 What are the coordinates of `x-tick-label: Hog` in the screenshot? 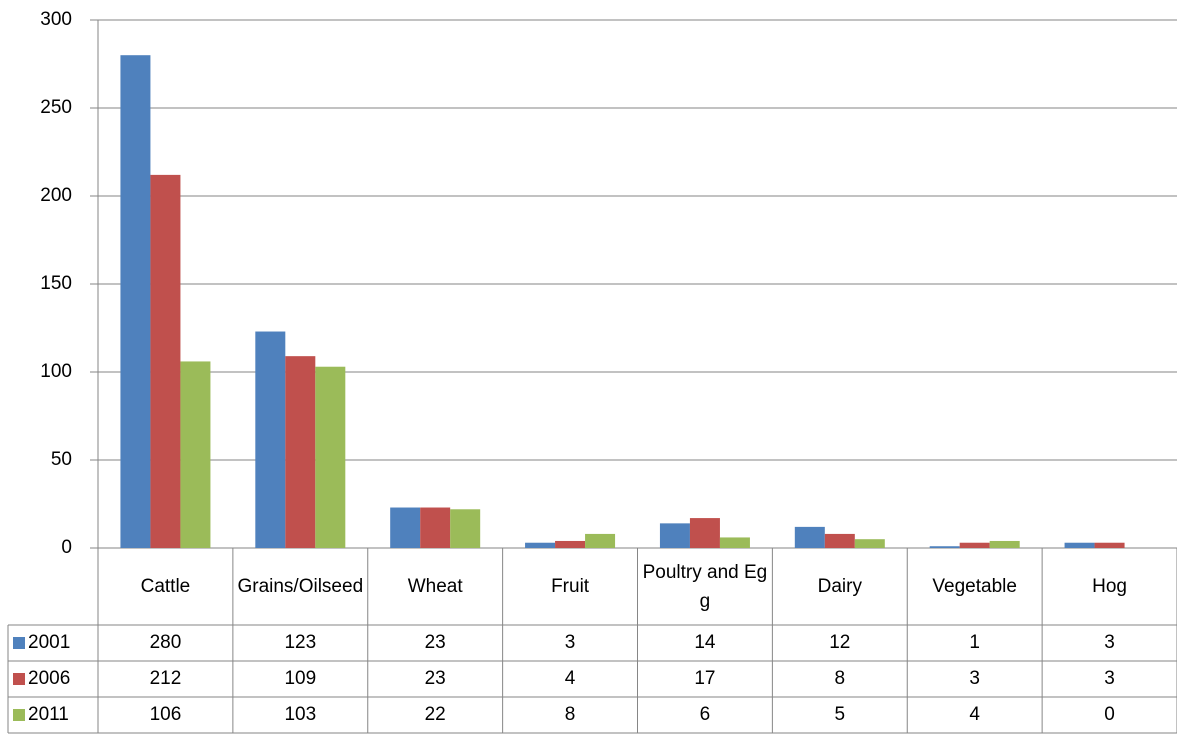 It's located at (1109, 586).